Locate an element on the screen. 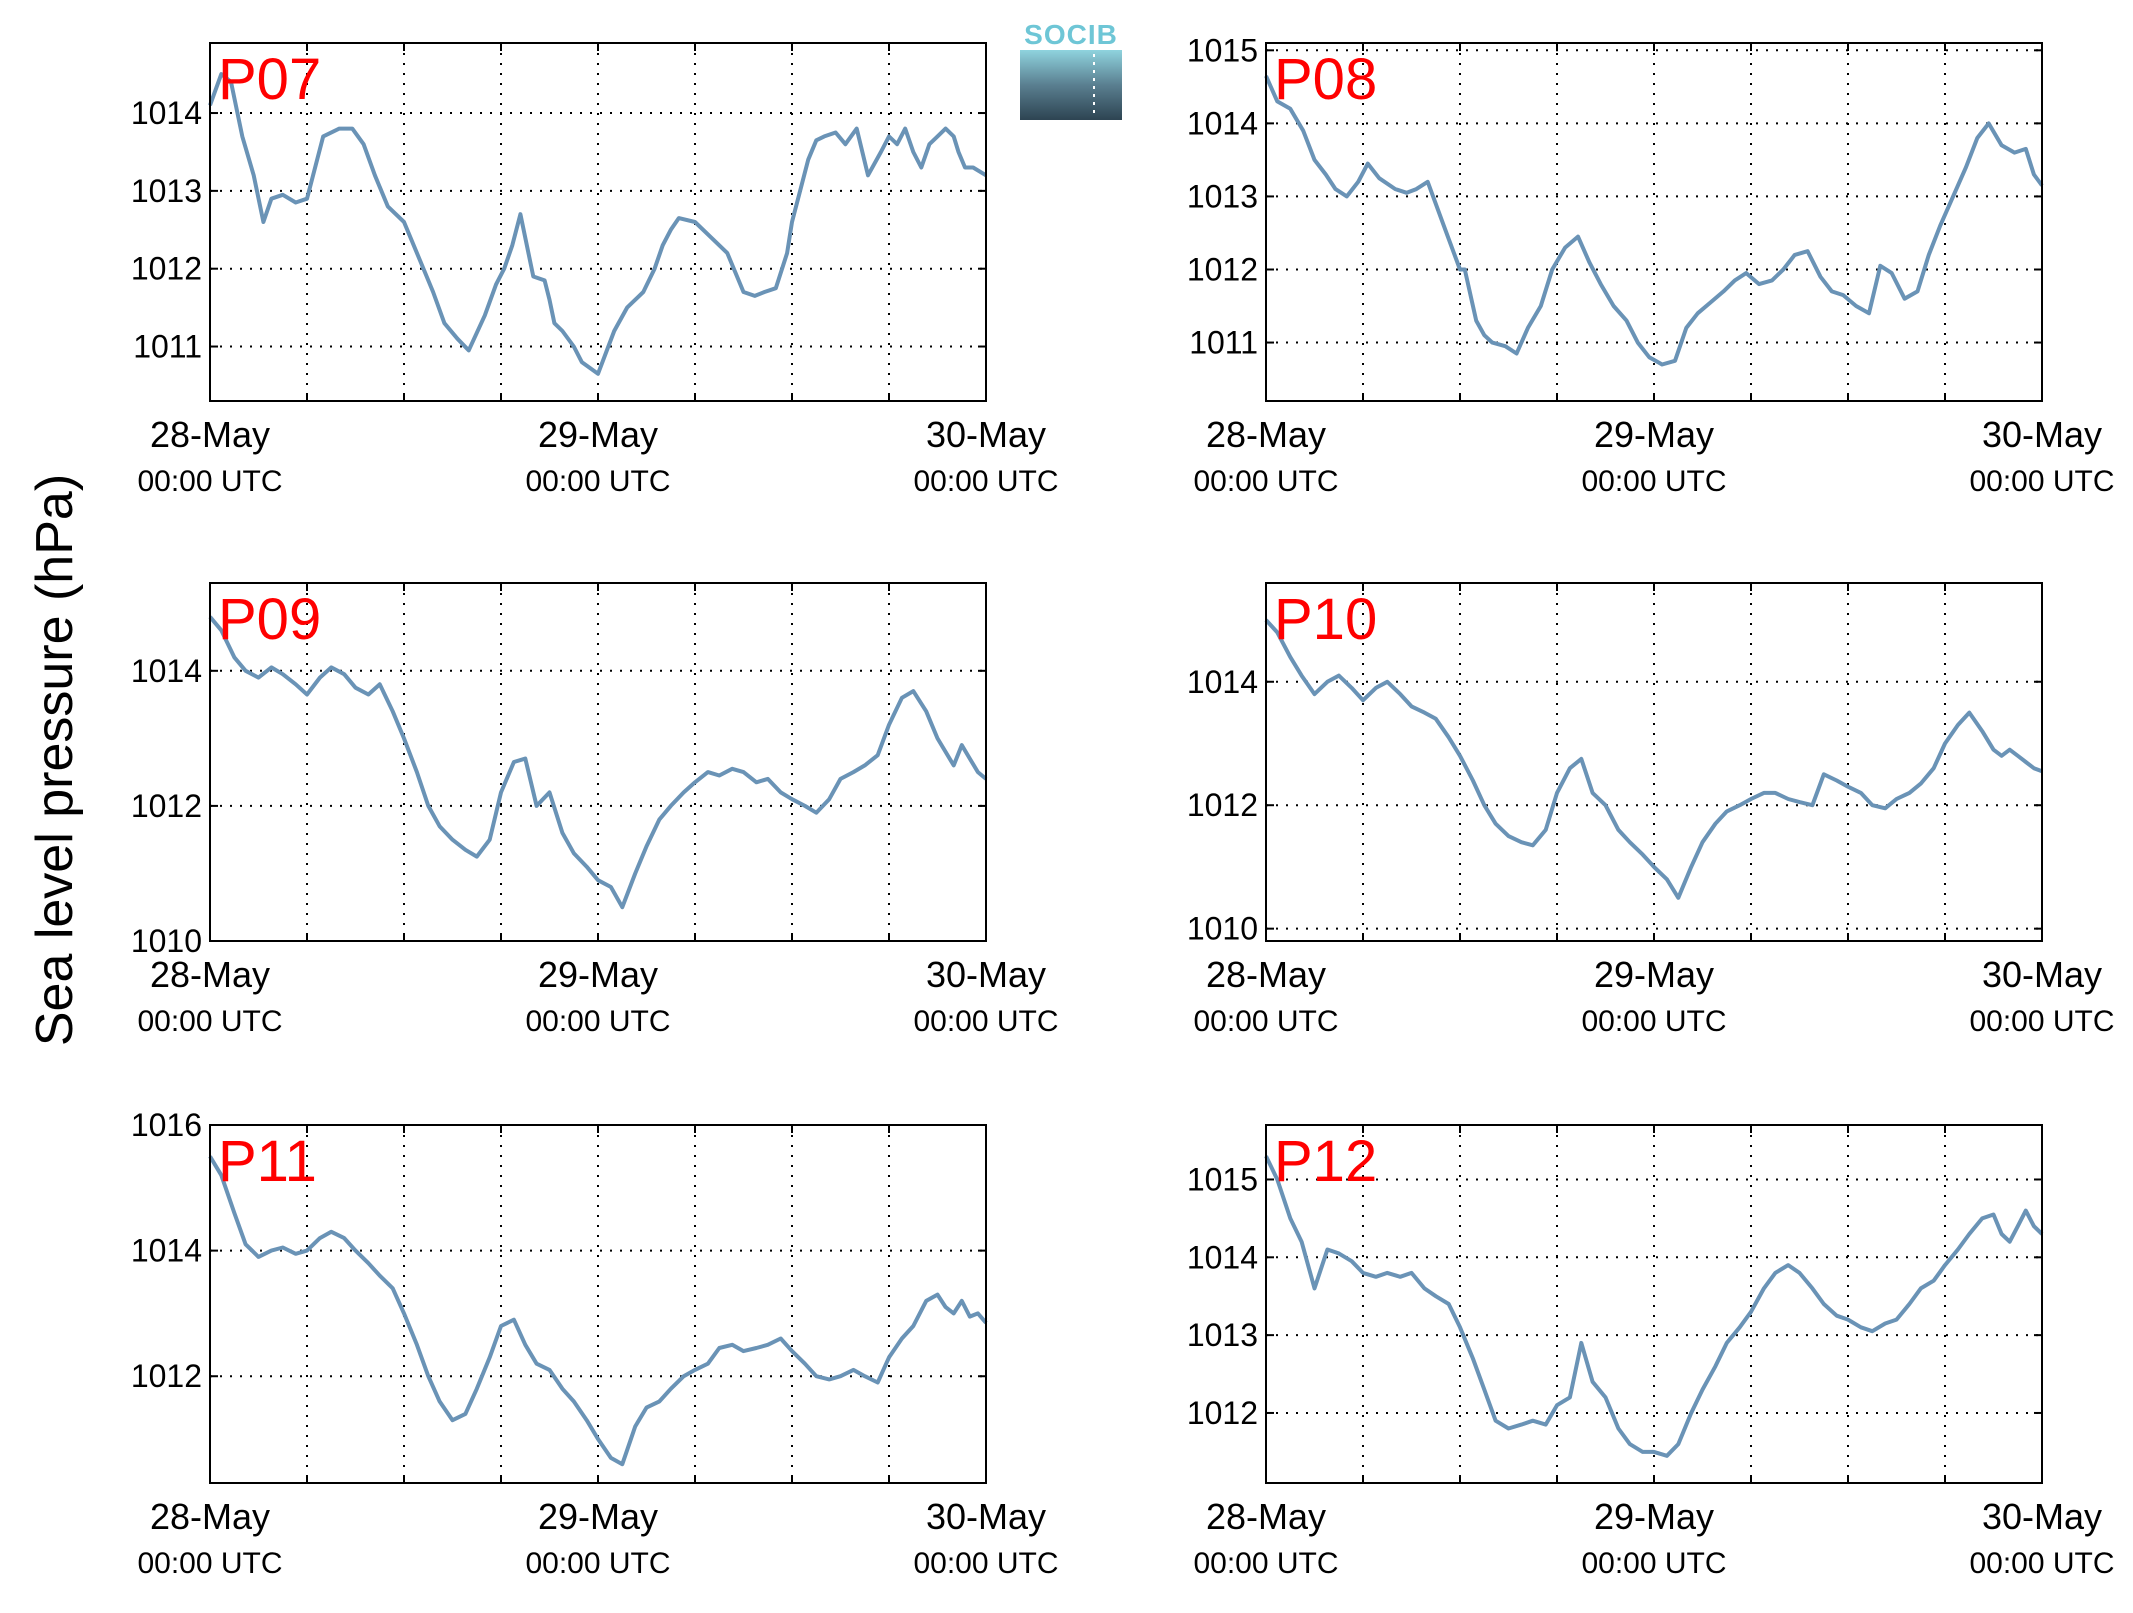  series-line-p07 is located at coordinates (598, 224).